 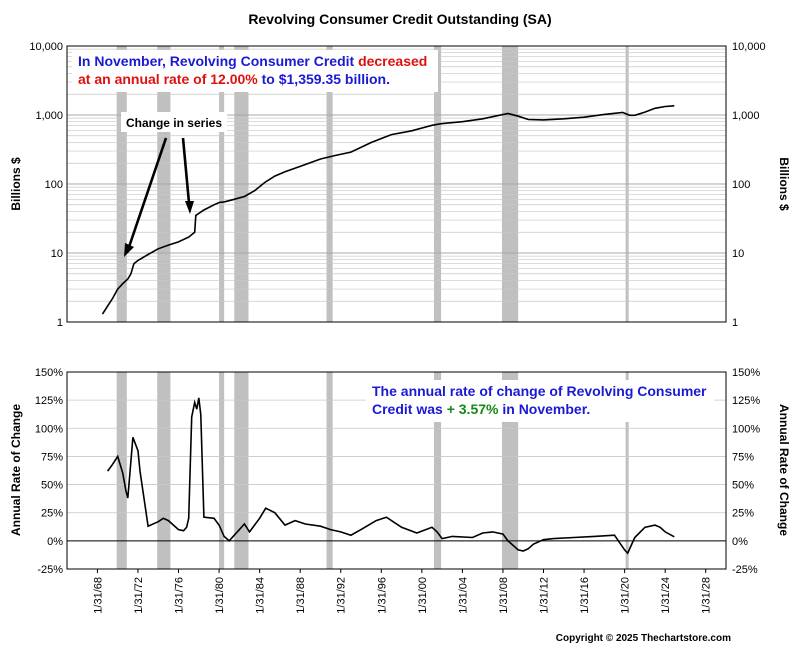 I want to click on callout-arrow-2-head, so click(x=189, y=207).